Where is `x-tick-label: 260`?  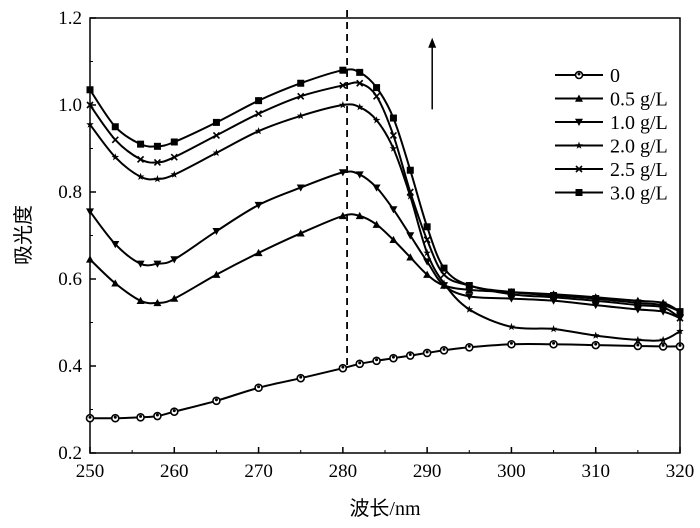
x-tick-label: 260 is located at coordinates (174, 471).